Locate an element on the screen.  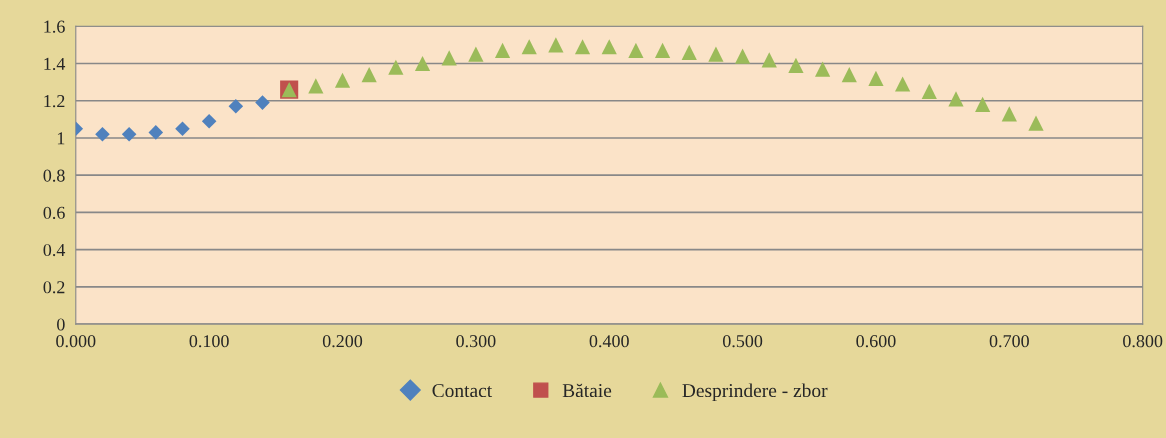
y-tick-label: 0.8 is located at coordinates (54, 175).